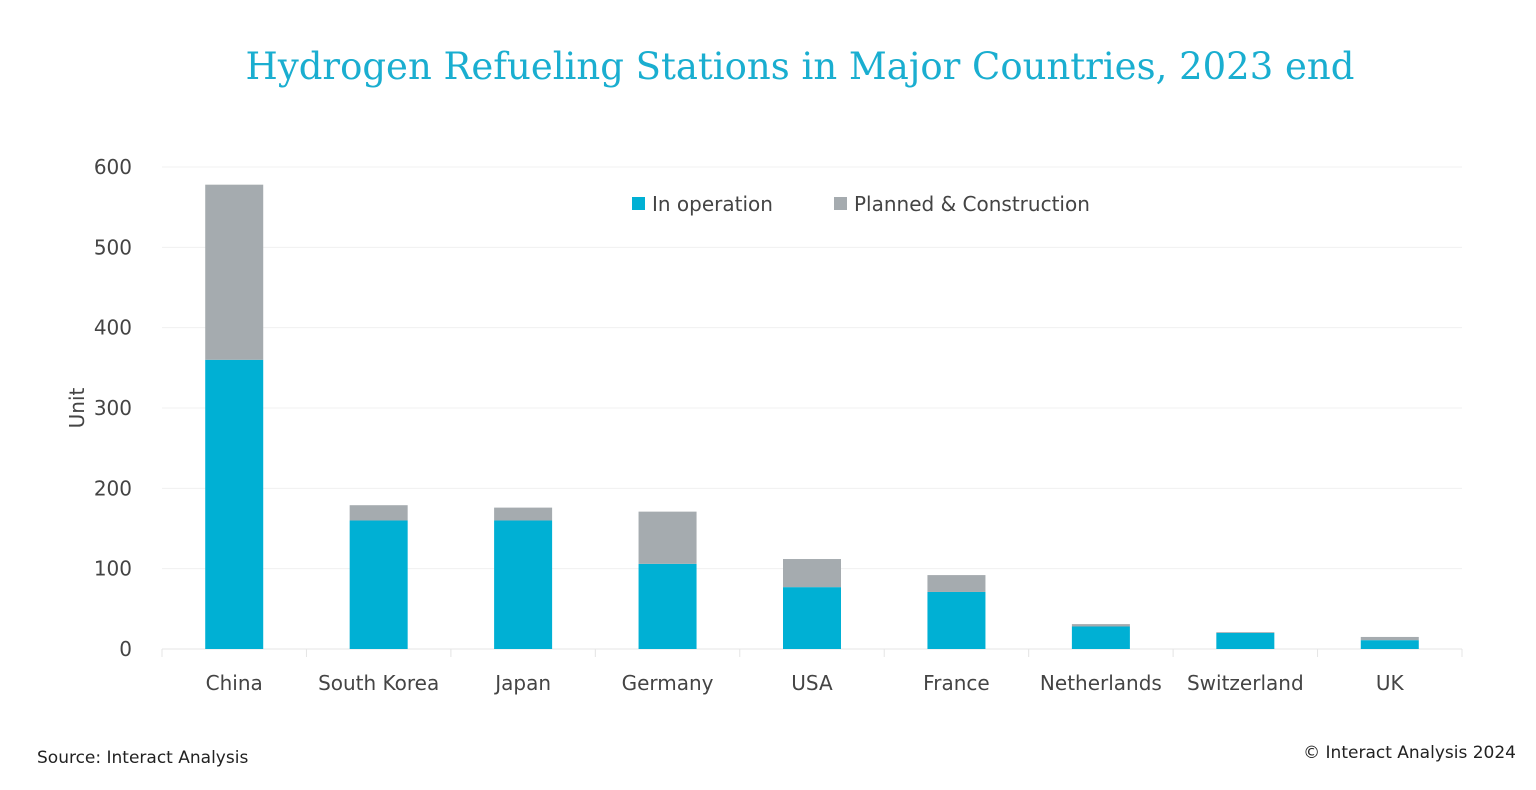  Describe the element at coordinates (113, 408) in the screenshot. I see `y-tick-label: 300` at that location.